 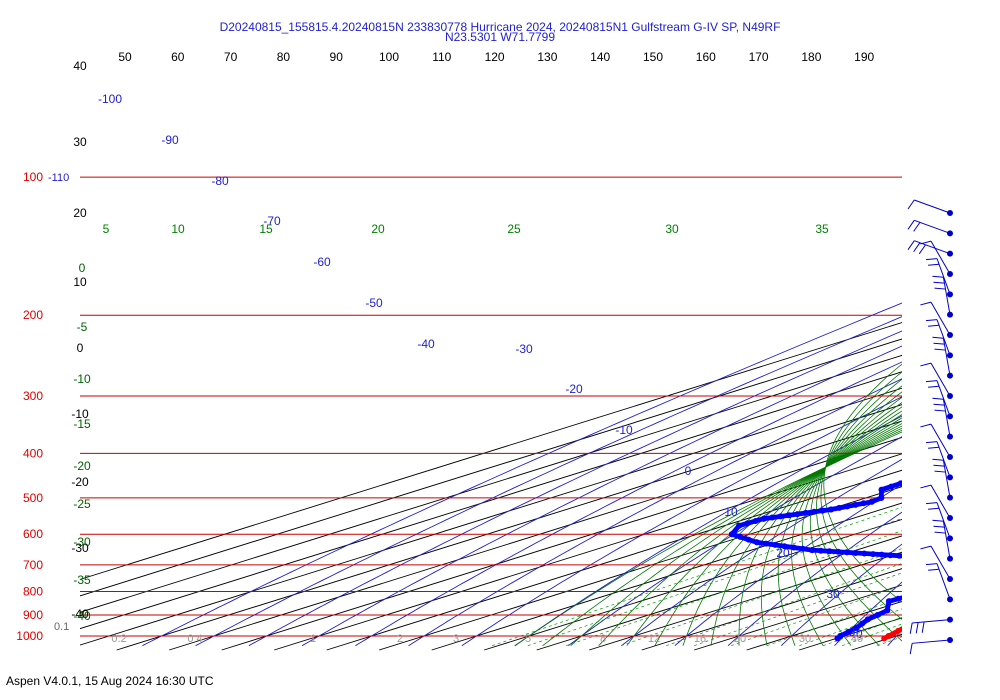 I want to click on pressure-label: 900, so click(x=33, y=615).